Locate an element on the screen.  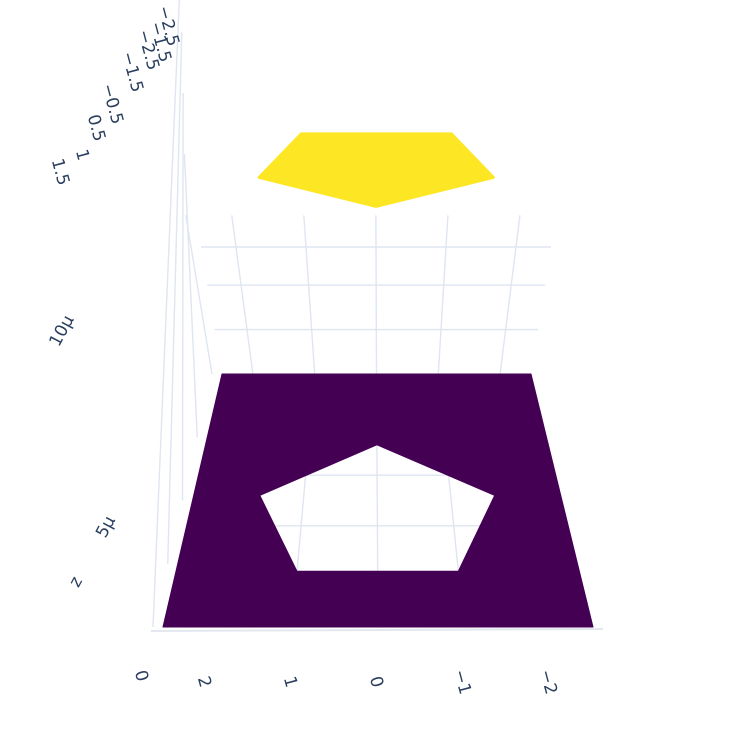
y-tick-label-0: 1.5 is located at coordinates (60, 171).